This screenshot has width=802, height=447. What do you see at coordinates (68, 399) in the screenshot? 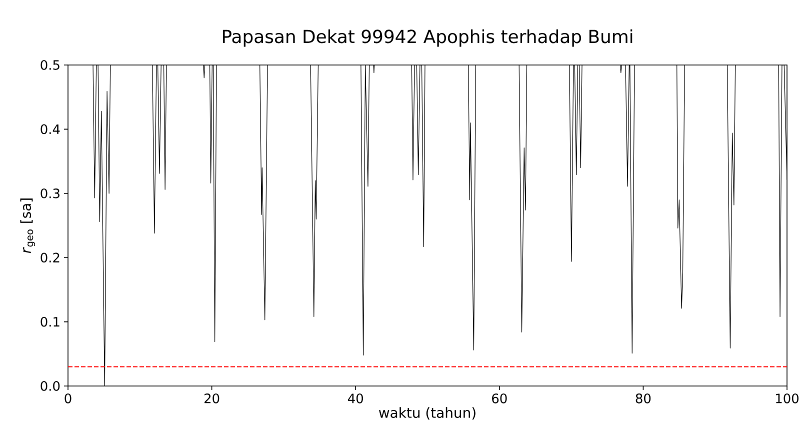
I see `x-tick-label: 0` at bounding box center [68, 399].